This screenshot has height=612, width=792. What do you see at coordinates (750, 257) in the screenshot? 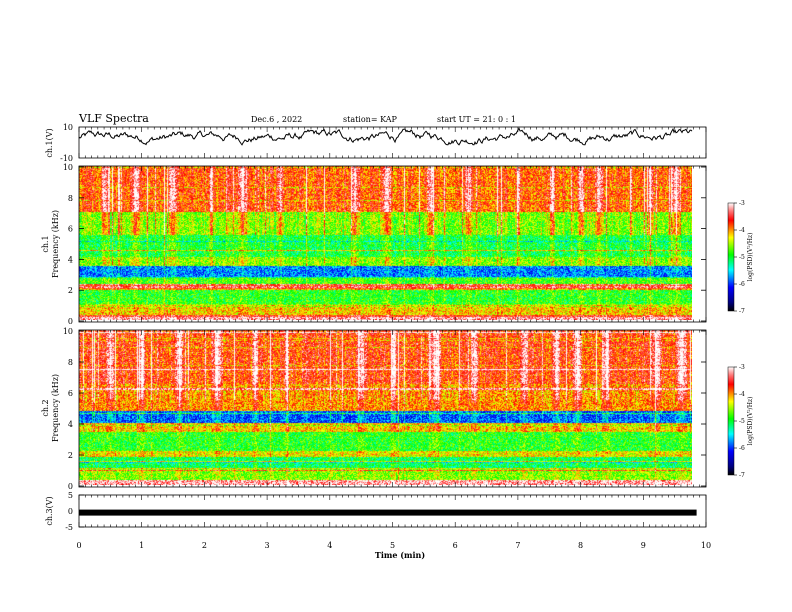
I see `ch1-colorbar-label: log(PSD)(V²/Hz)` at bounding box center [750, 257].